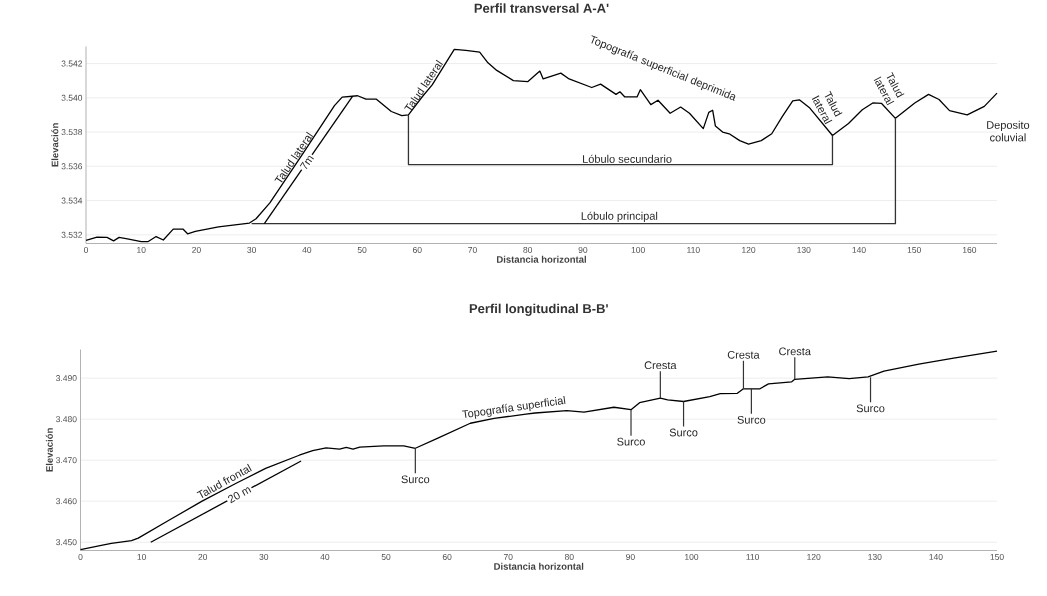  Describe the element at coordinates (66, 500) in the screenshot. I see `y-tick-label: 3.460` at that location.